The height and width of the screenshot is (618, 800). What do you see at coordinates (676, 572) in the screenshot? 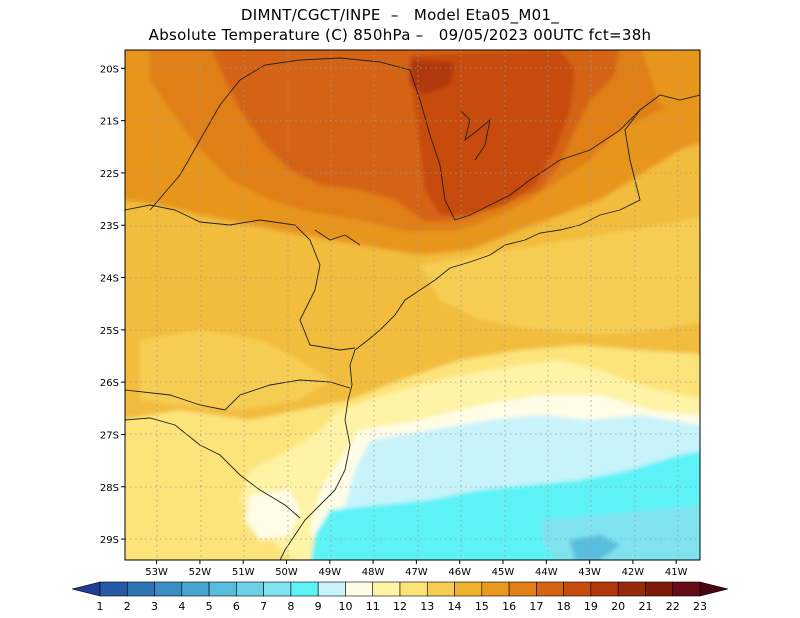
I see `lon-tick-label: 41W` at bounding box center [676, 572].